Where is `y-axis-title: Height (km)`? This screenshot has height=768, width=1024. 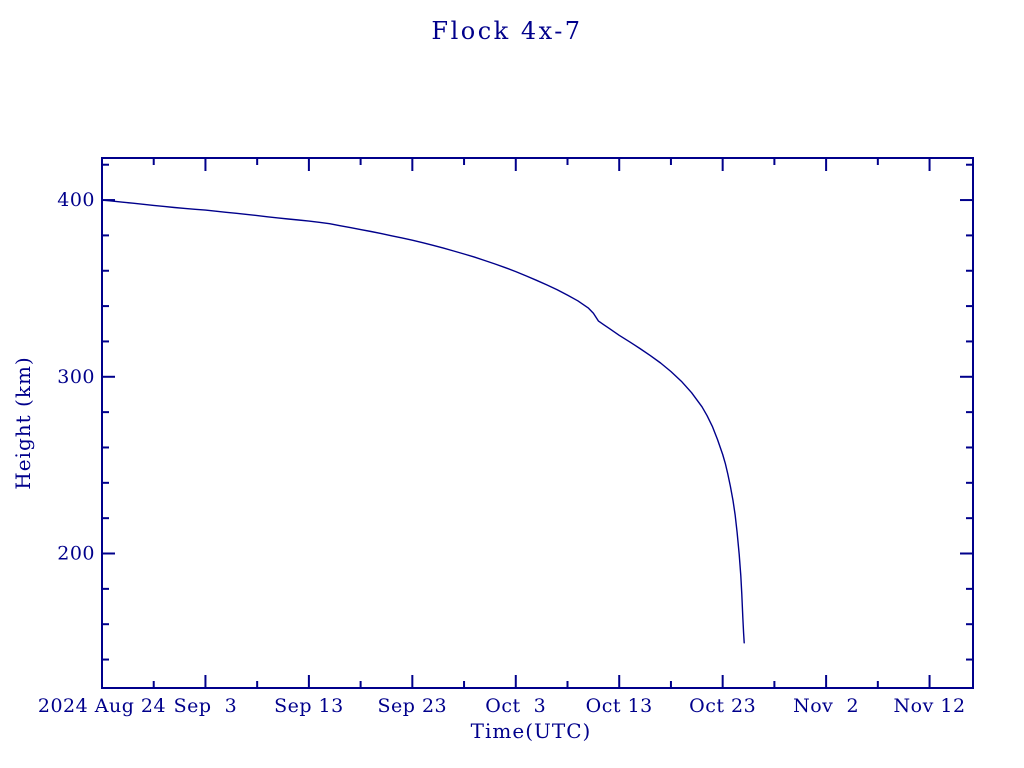 y-axis-title: Height (km) is located at coordinates (23, 422).